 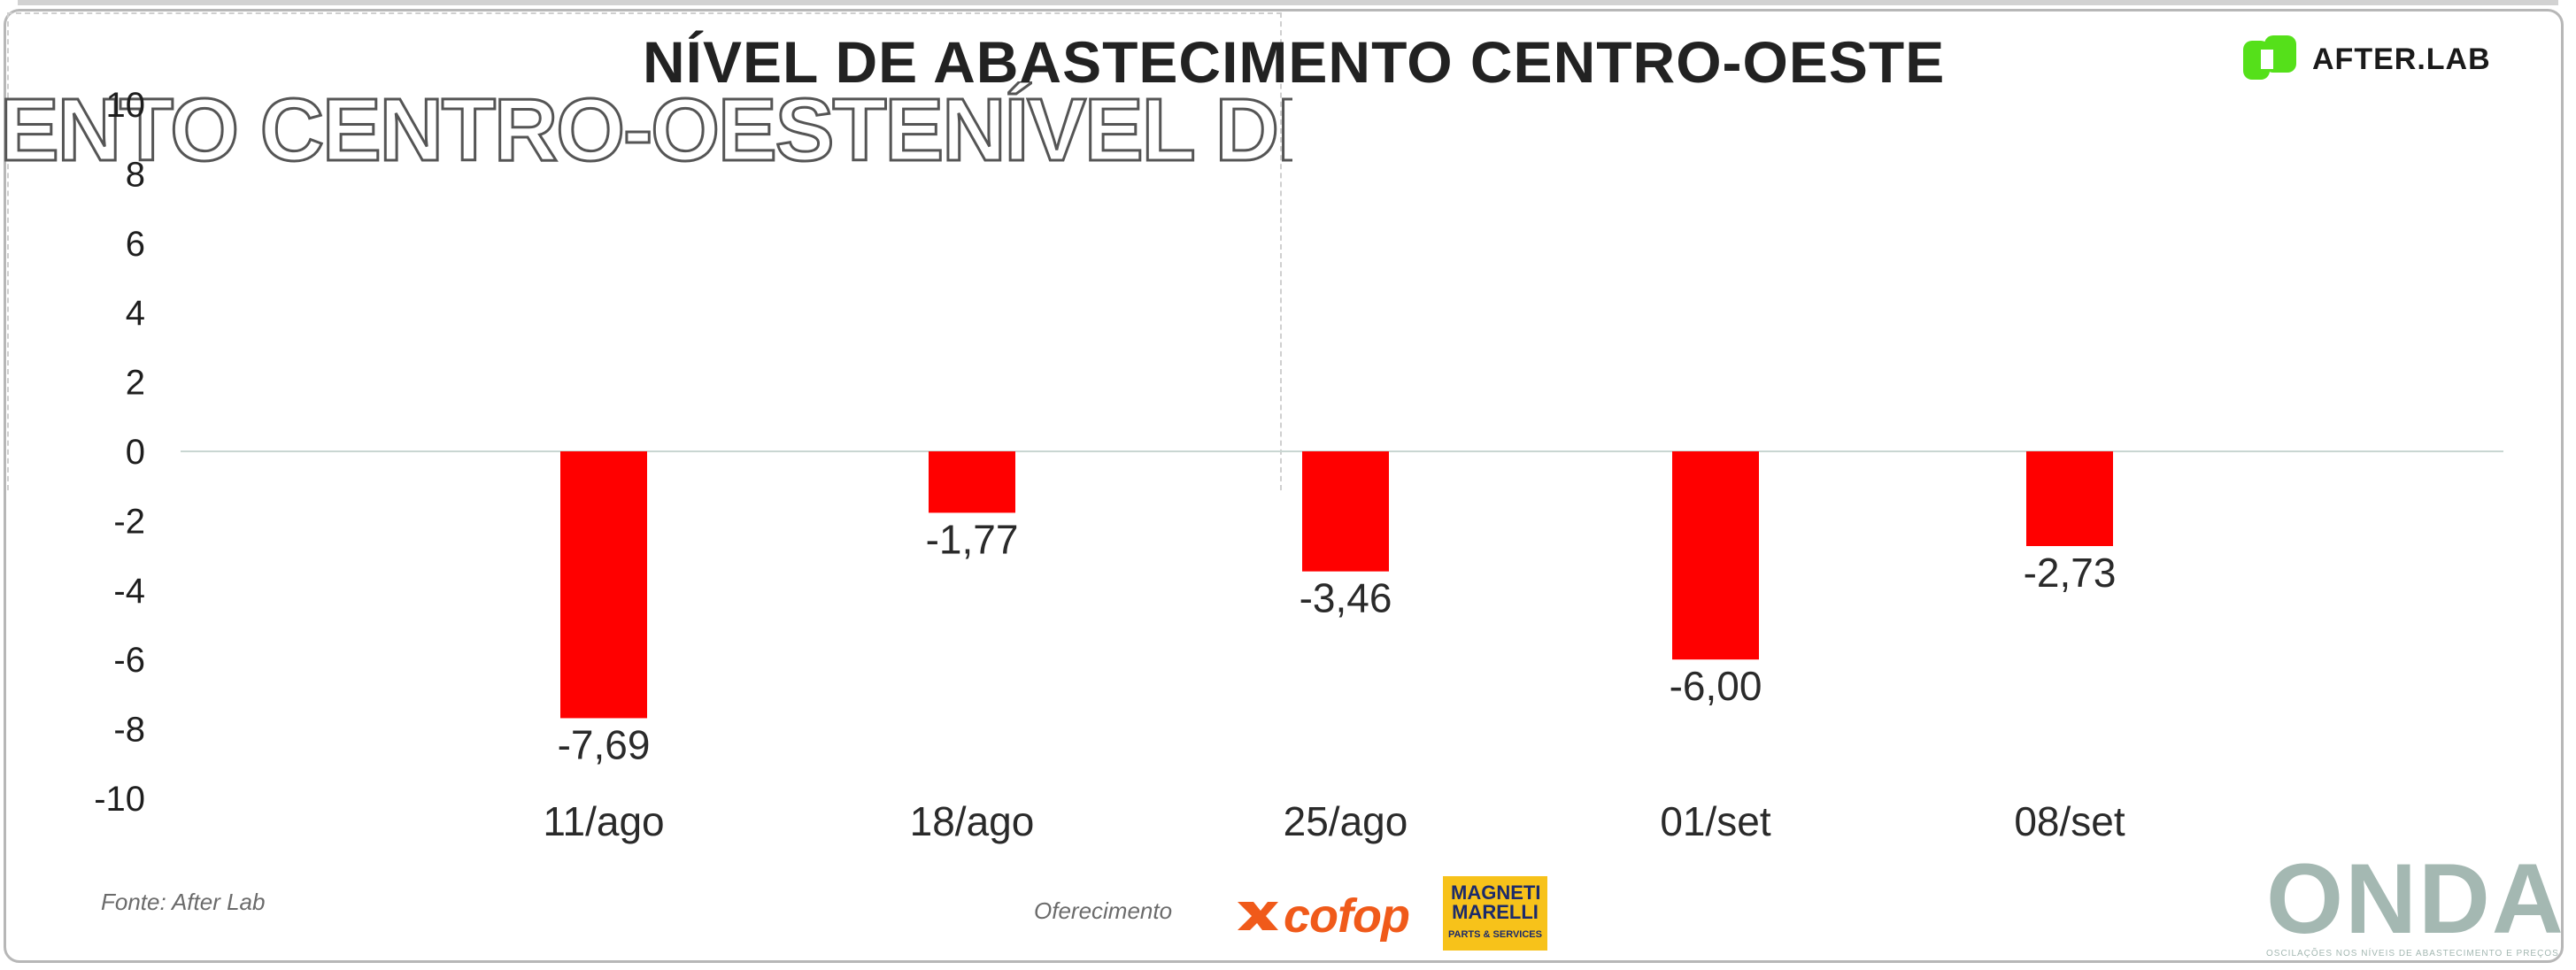 I want to click on cofop-logo: cofop, so click(x=1322, y=916).